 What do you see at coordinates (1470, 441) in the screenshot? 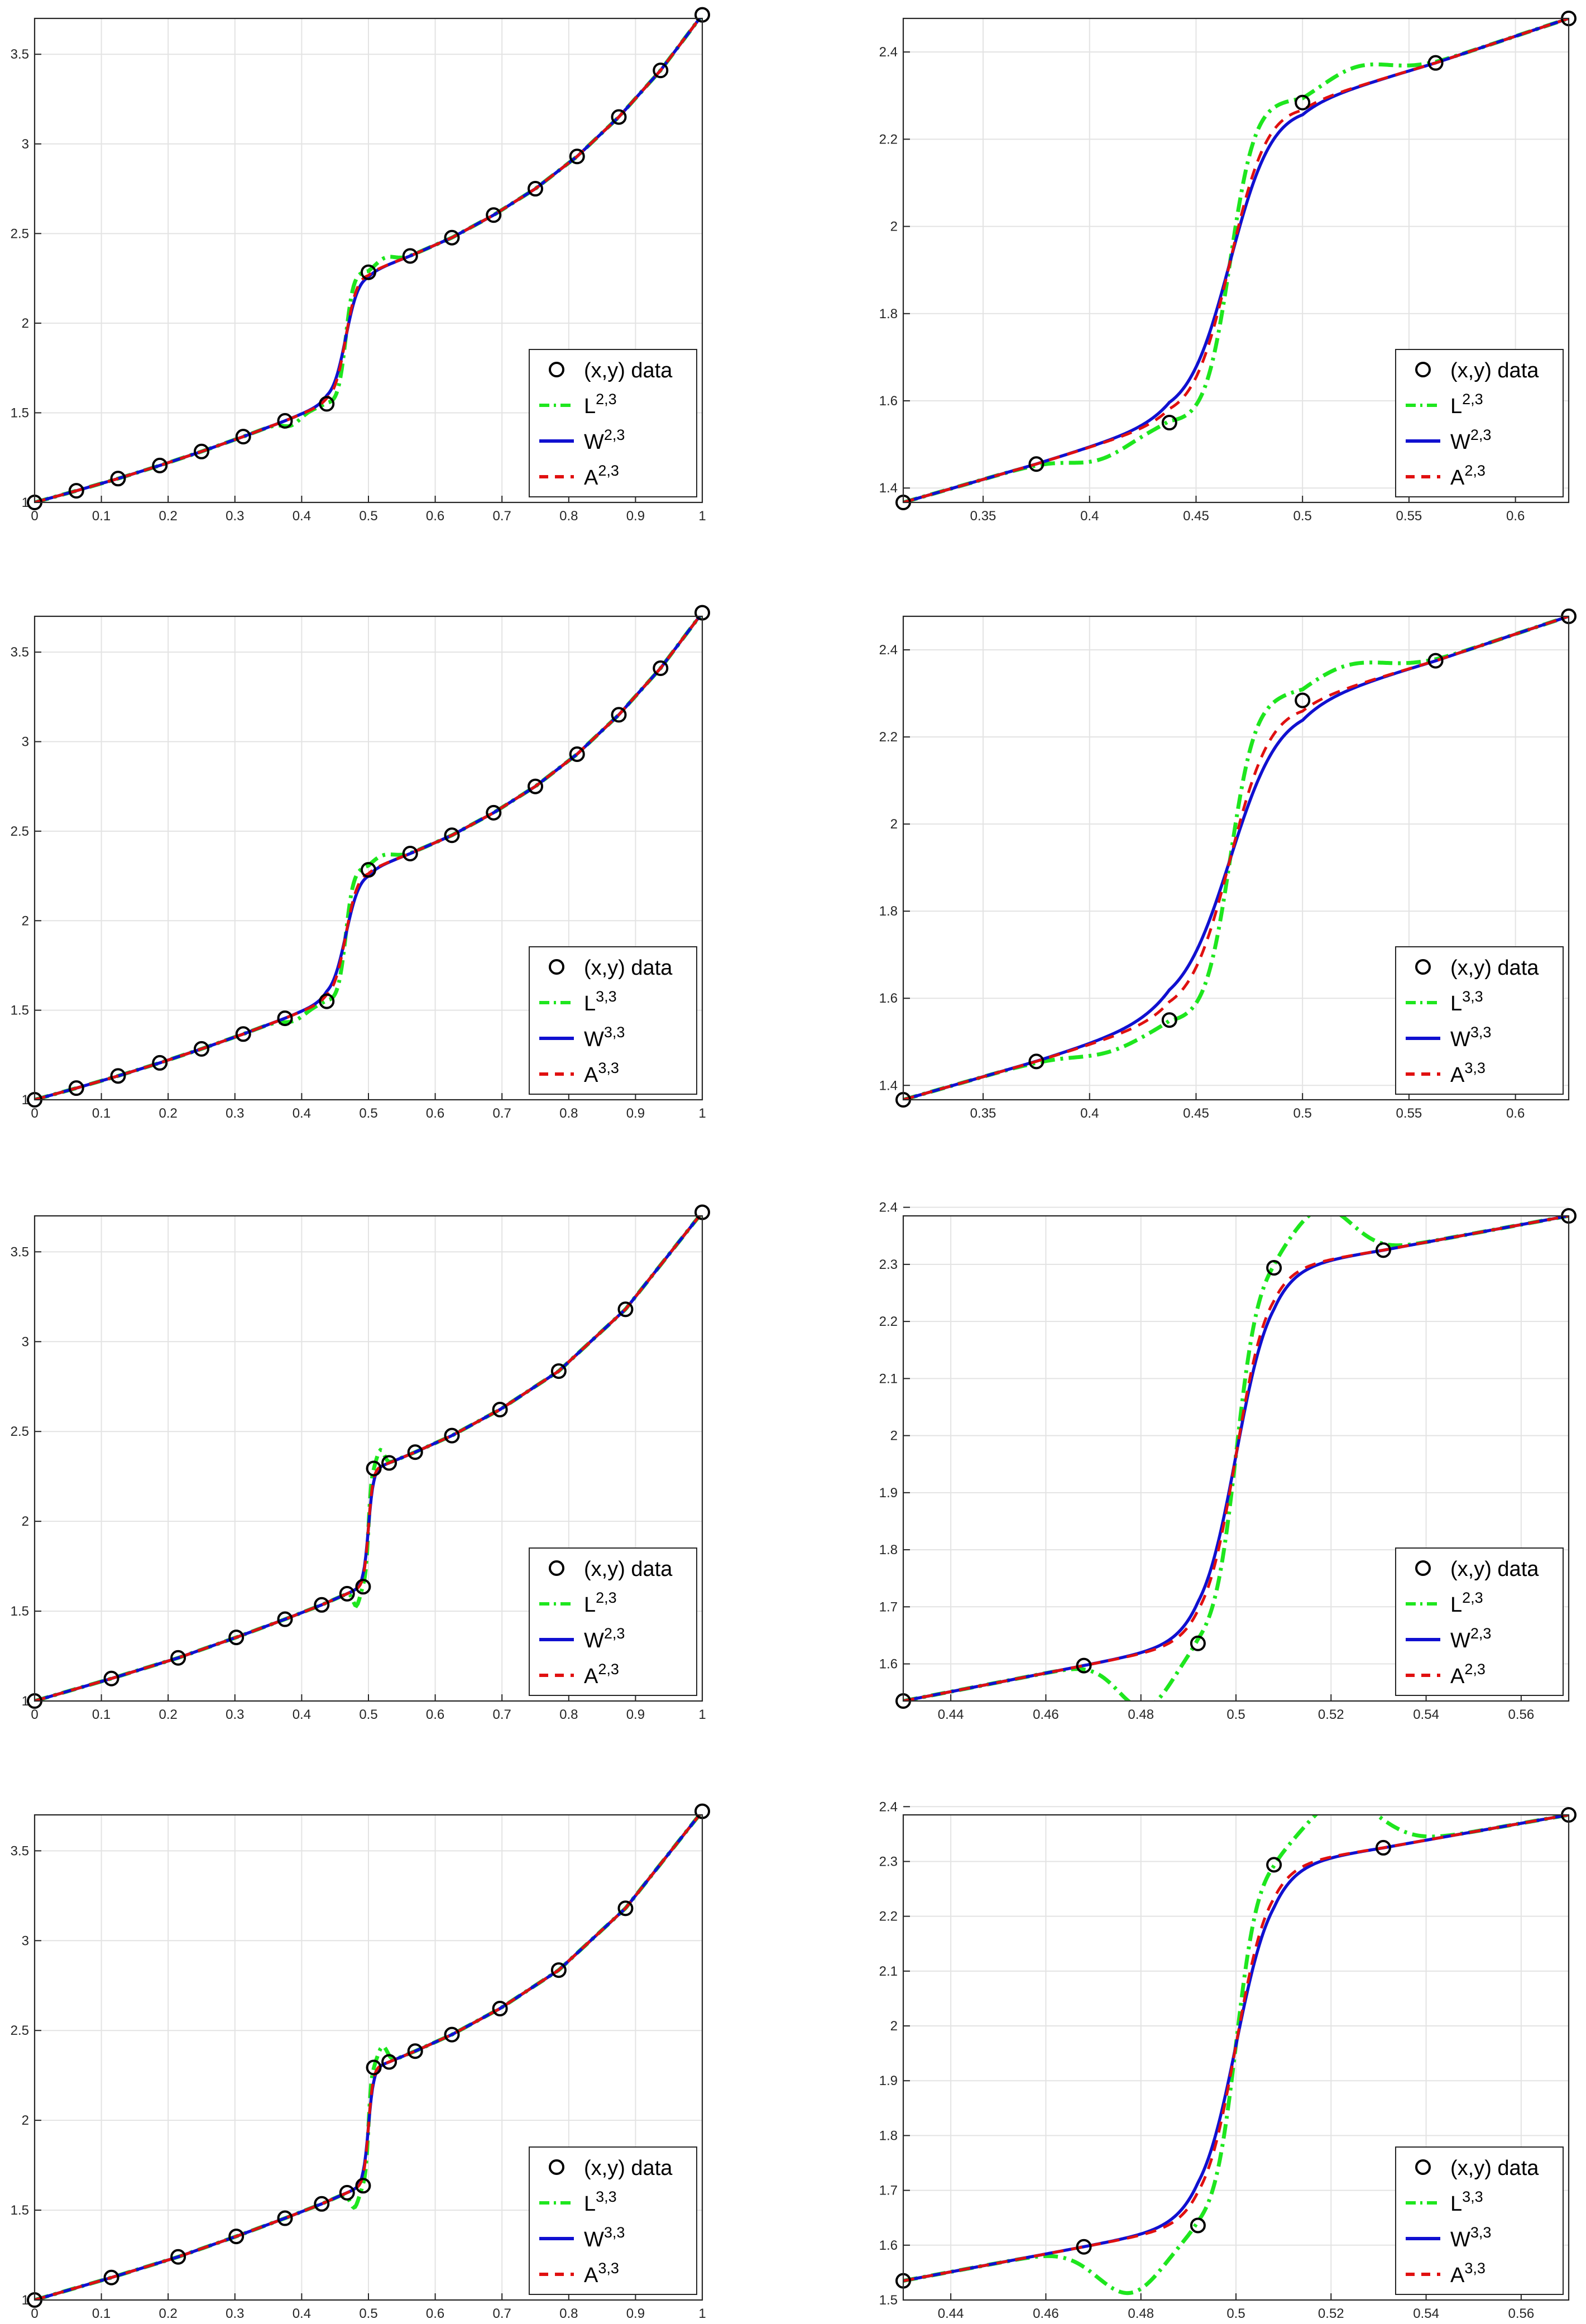
I see `legend-label-W: W2,3` at bounding box center [1470, 441].